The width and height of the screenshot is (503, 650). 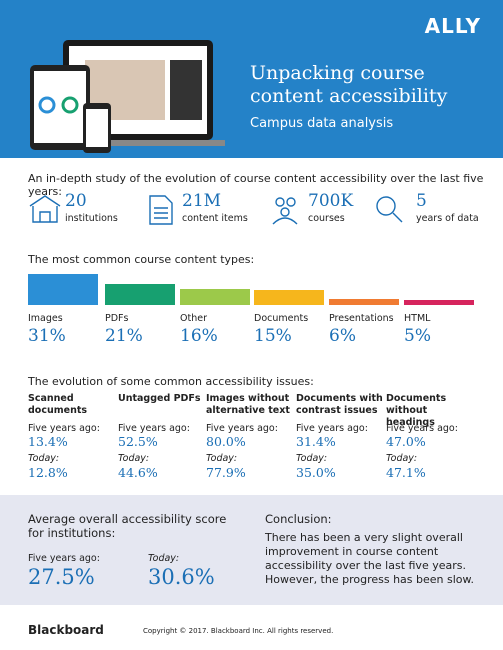 What do you see at coordinates (91, 218) in the screenshot?
I see `stat-label: institutions` at bounding box center [91, 218].